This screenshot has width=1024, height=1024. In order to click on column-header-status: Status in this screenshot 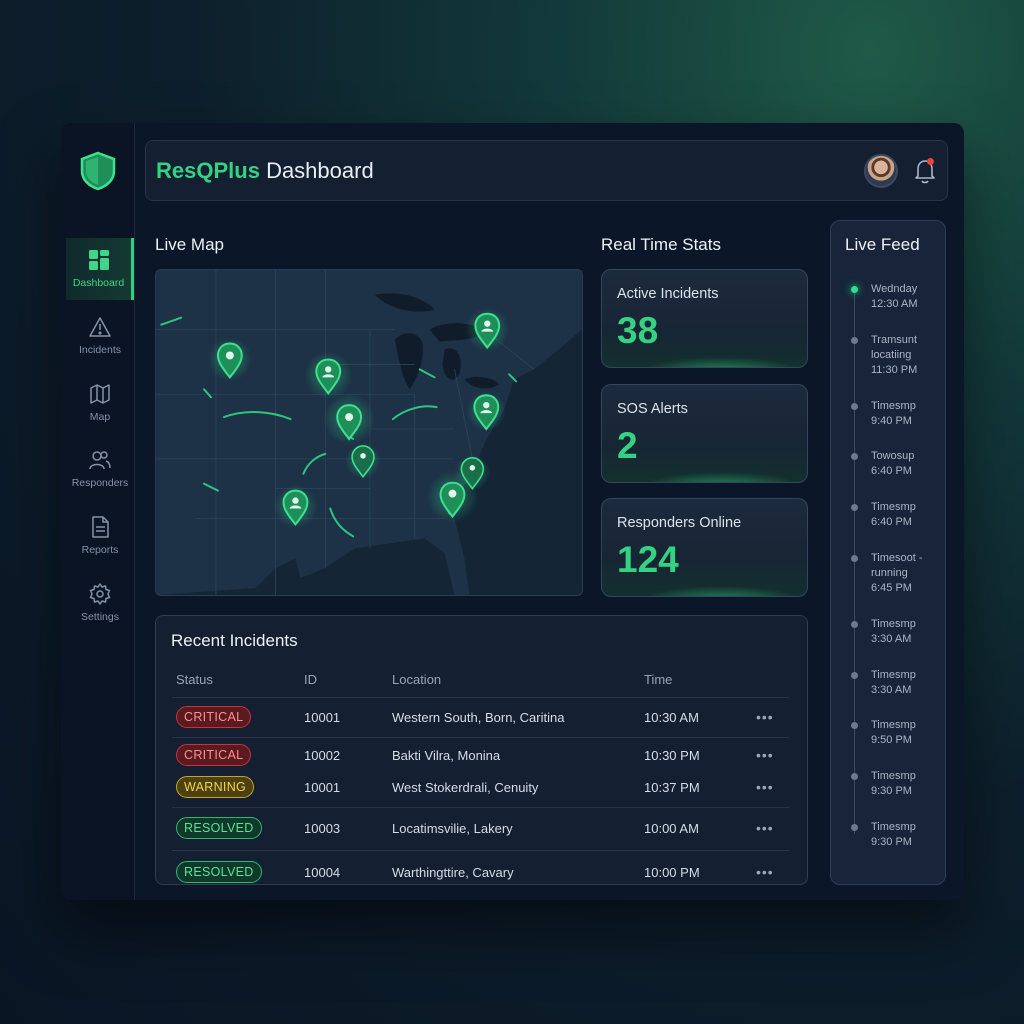, I will do `click(194, 679)`.